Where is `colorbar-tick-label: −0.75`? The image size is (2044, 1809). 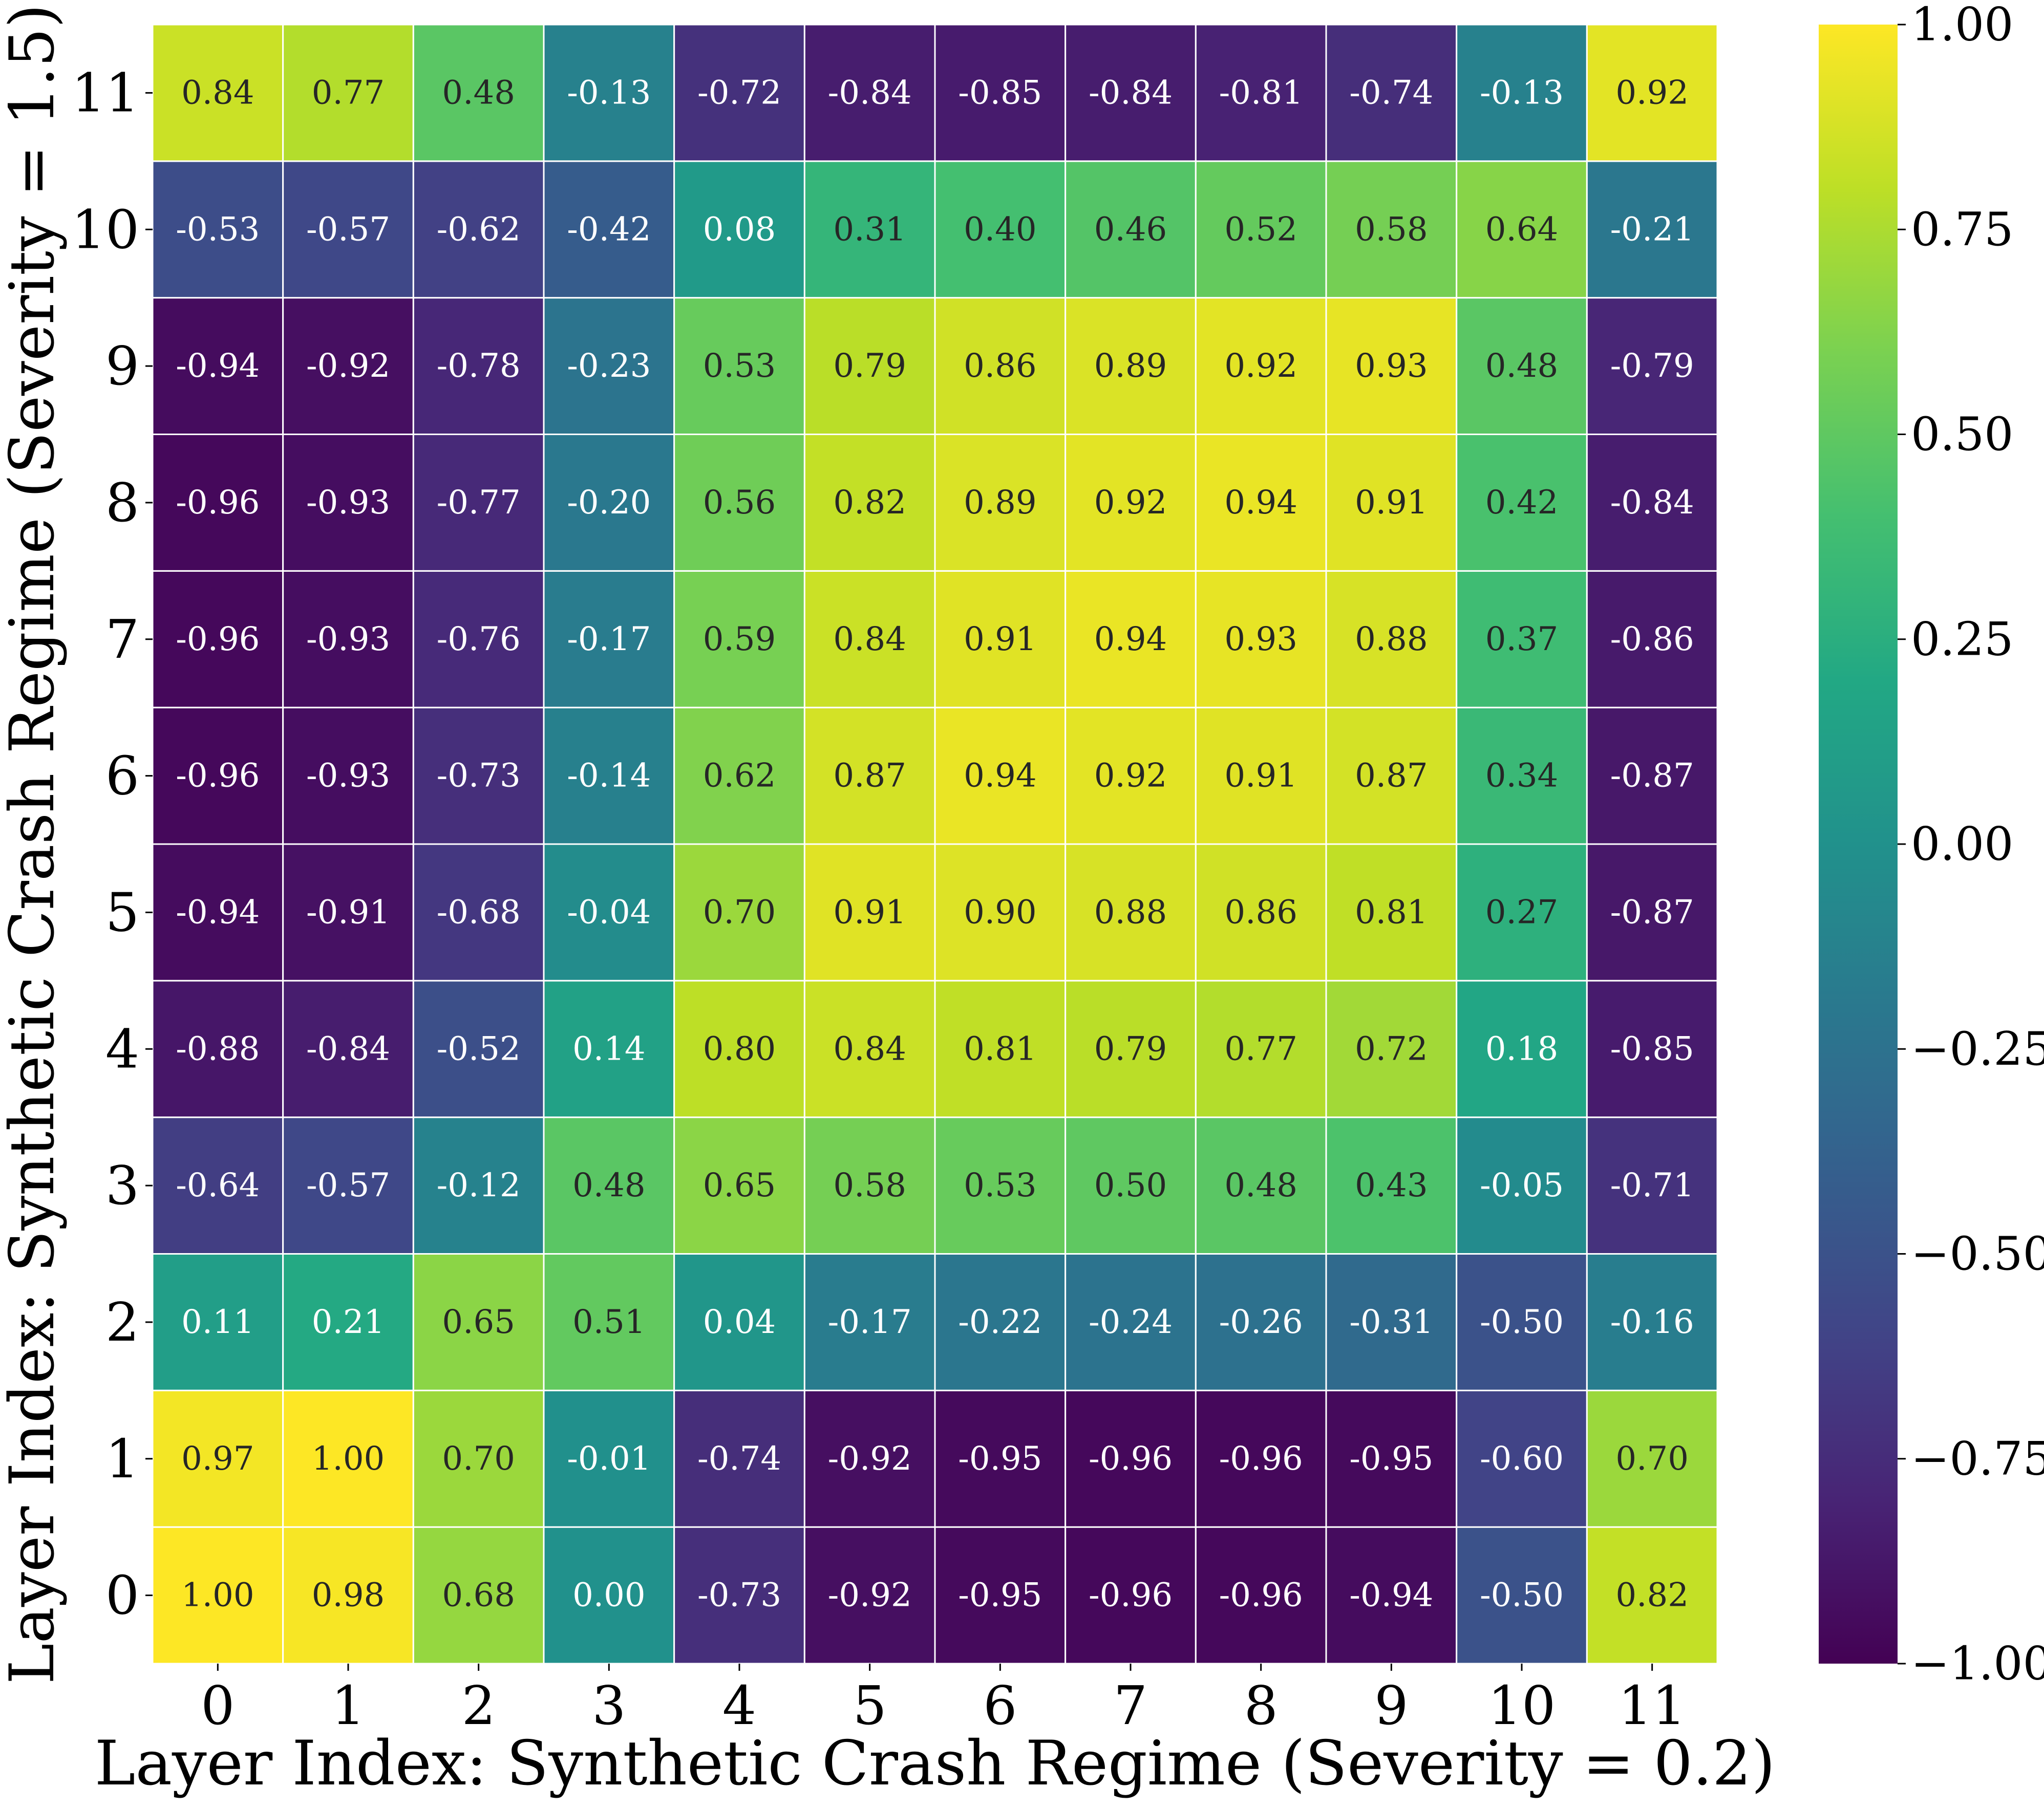 colorbar-tick-label: −0.75 is located at coordinates (1977, 1458).